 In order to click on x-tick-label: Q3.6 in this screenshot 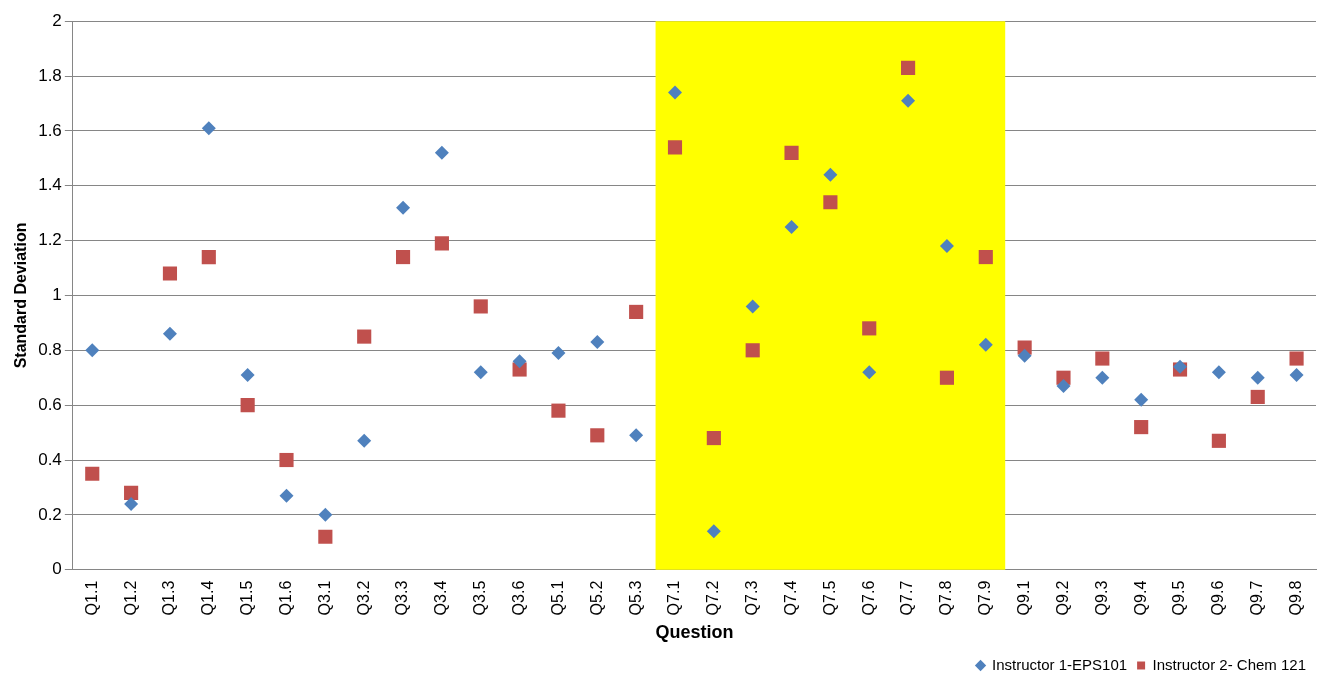, I will do `click(518, 598)`.